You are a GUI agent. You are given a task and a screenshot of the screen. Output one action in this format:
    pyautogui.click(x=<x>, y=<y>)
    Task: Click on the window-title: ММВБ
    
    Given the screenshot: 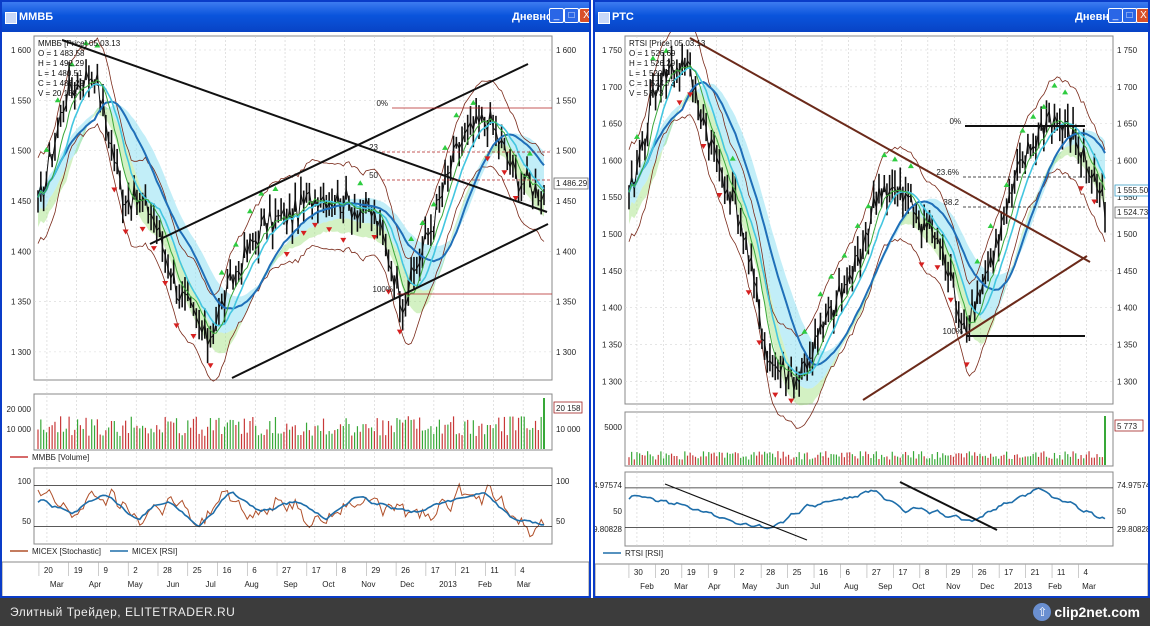 What is the action you would take?
    pyautogui.click(x=36, y=17)
    